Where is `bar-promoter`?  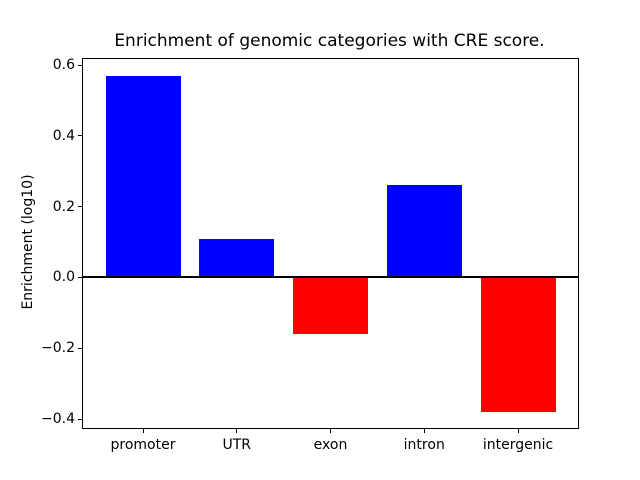 bar-promoter is located at coordinates (143, 176).